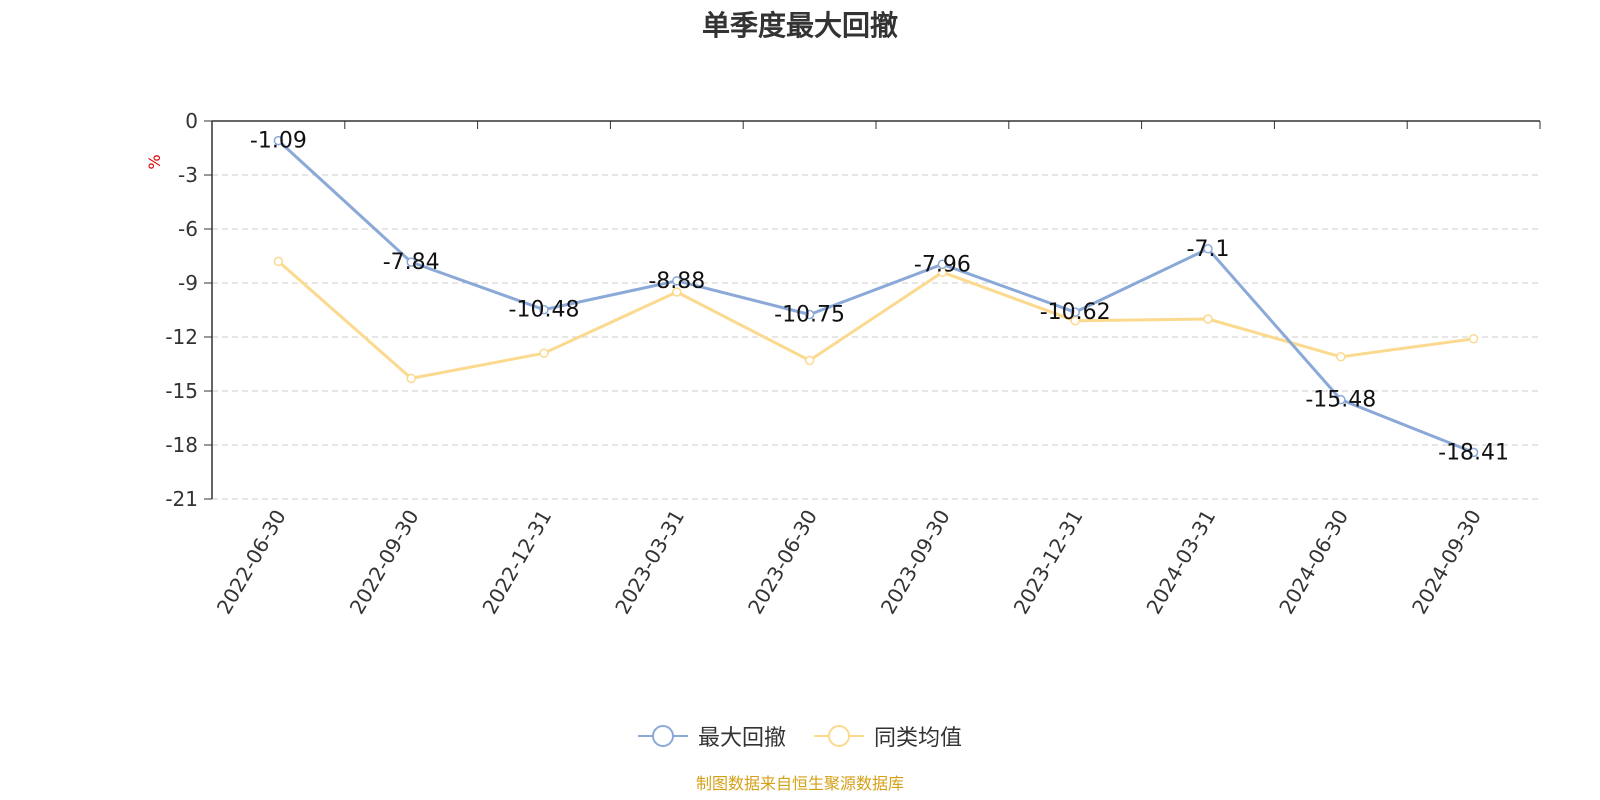 This screenshot has width=1600, height=800. I want to click on data-label: -7.1, so click(1208, 249).